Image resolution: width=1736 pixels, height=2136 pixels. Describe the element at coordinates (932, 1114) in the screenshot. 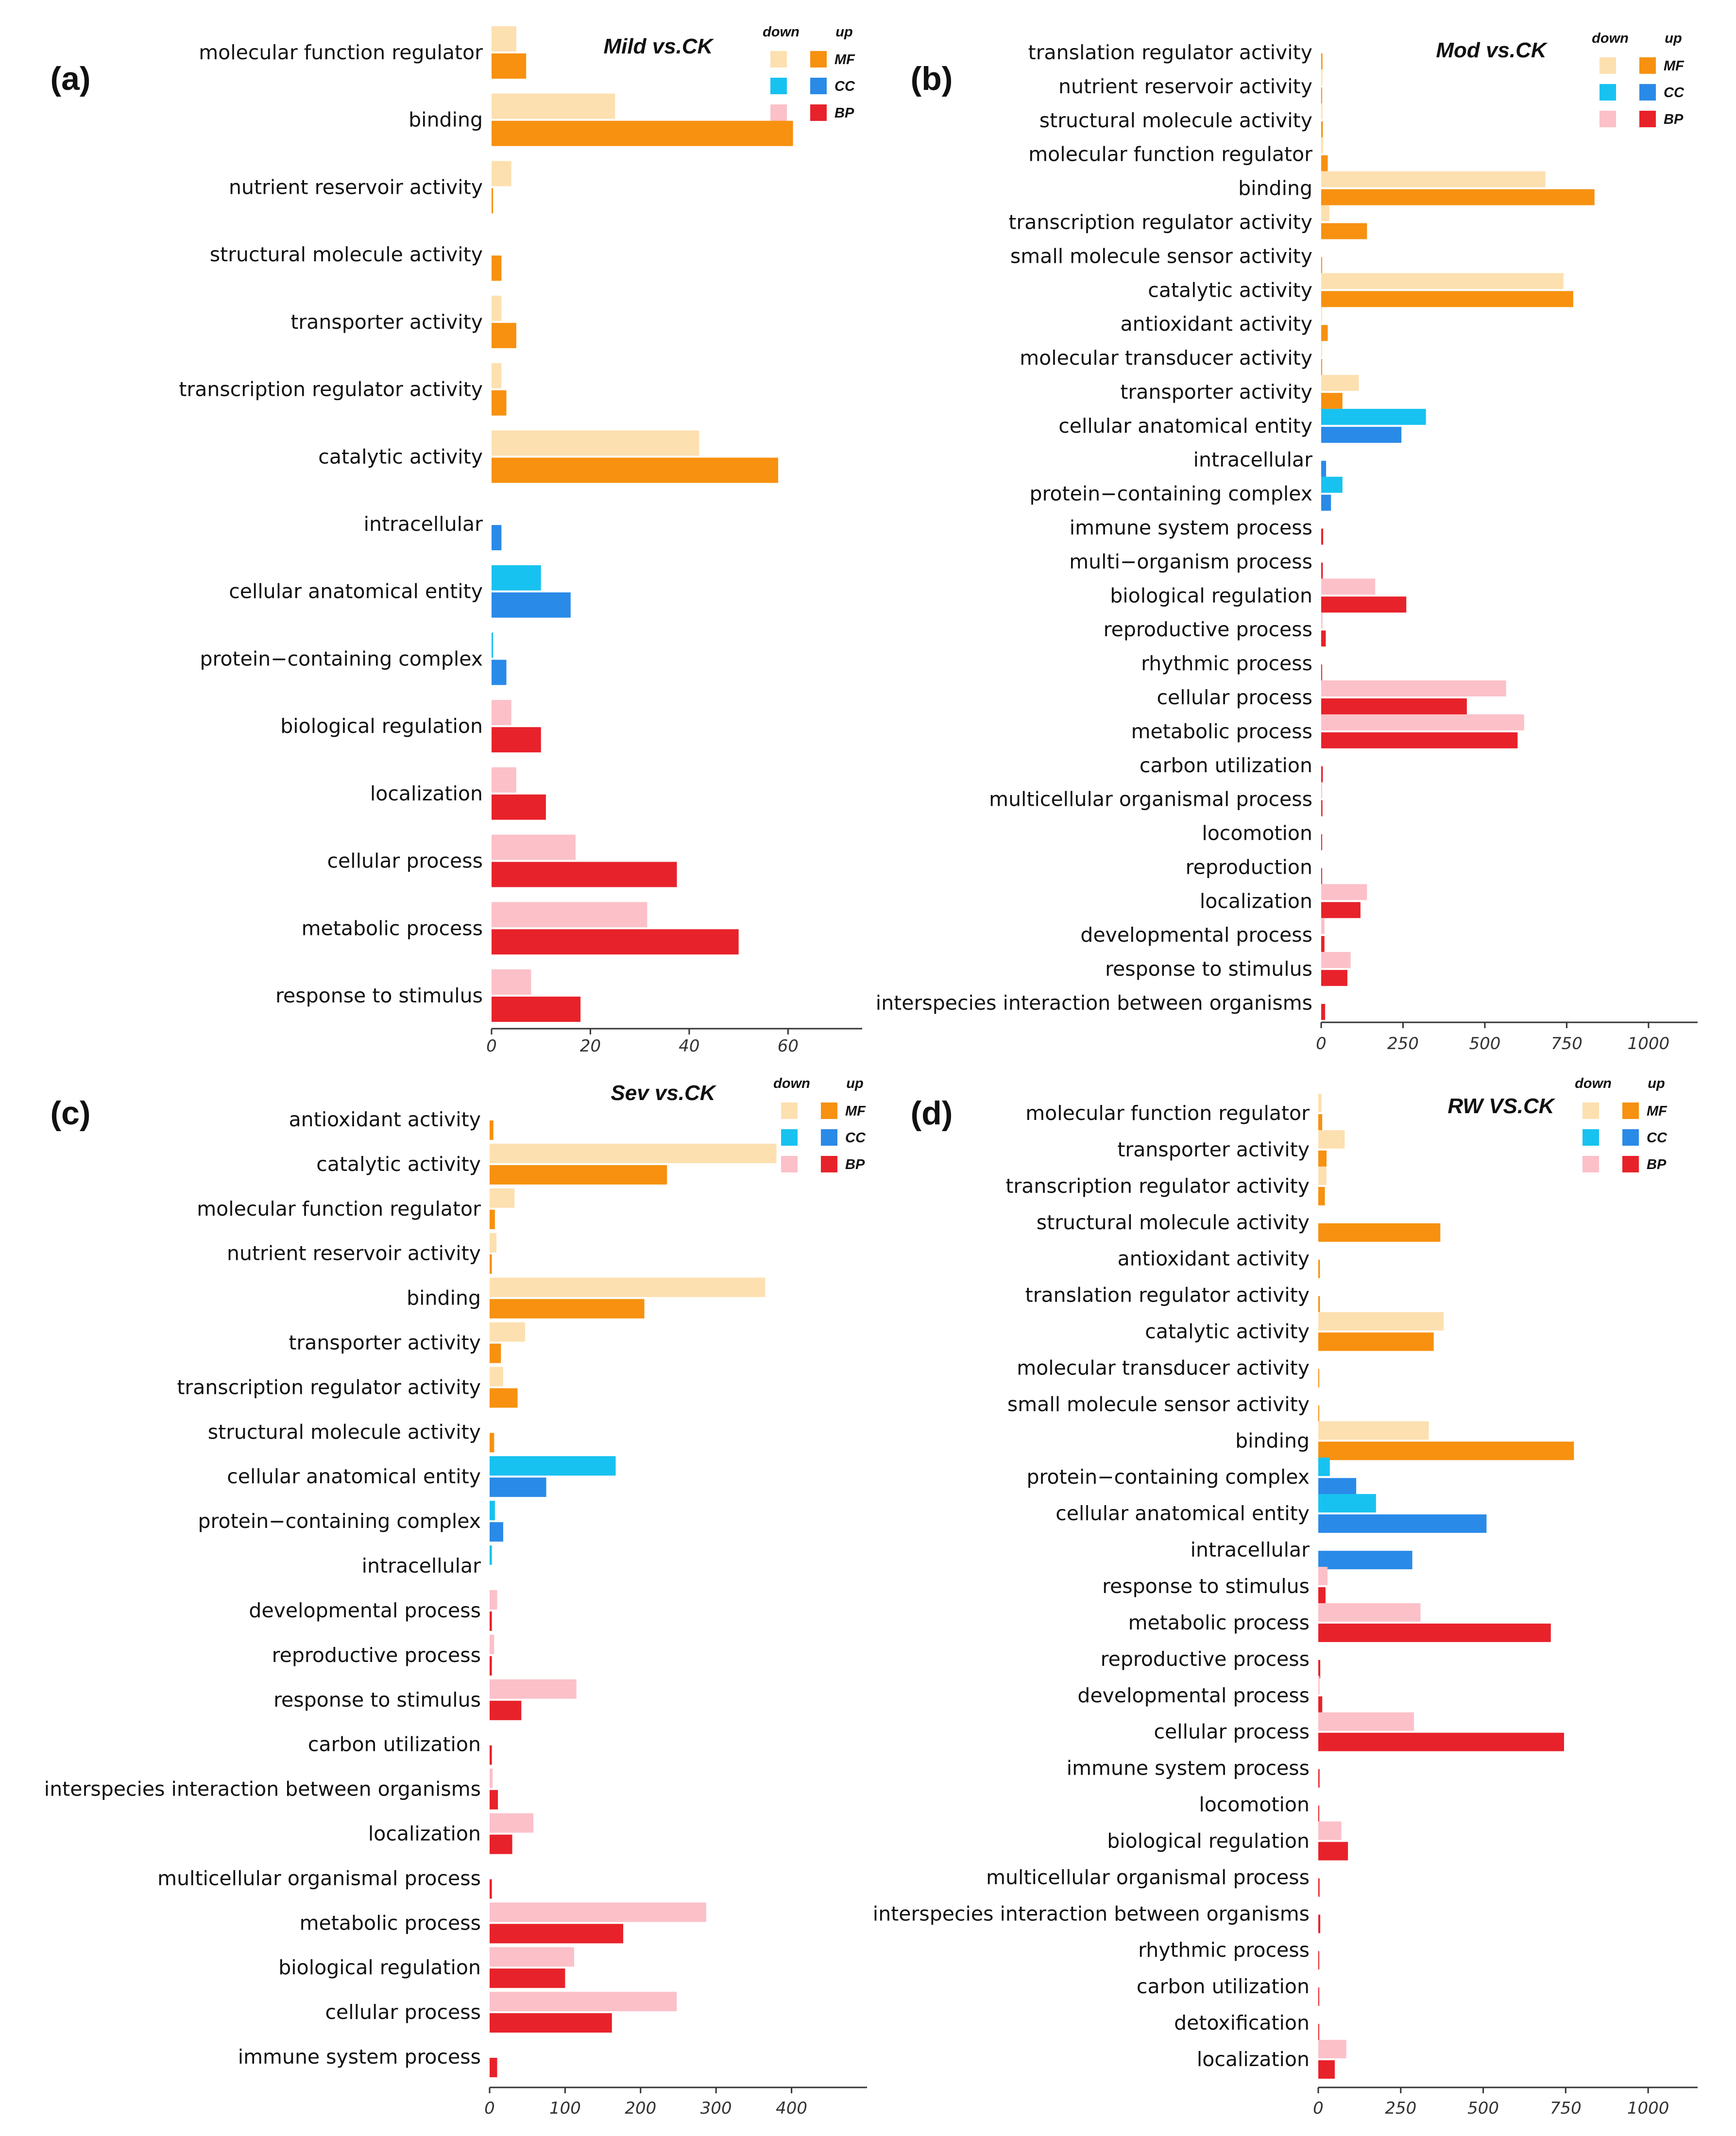

I see `panel-label: (d)` at that location.